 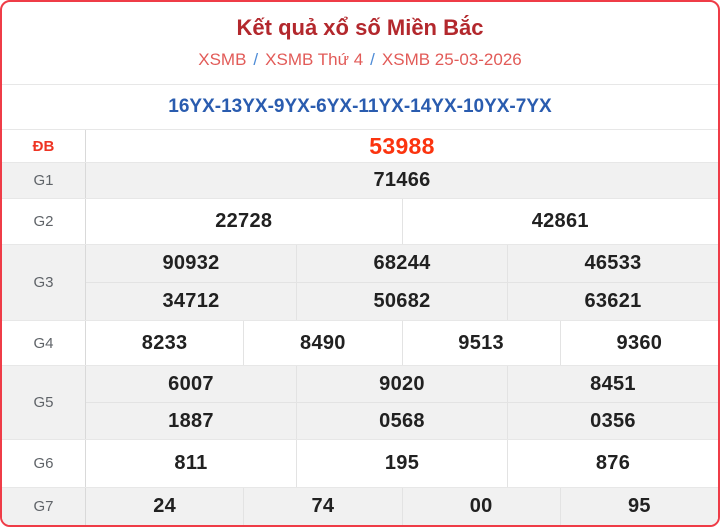 I want to click on prize-label: G4, so click(x=44, y=343).